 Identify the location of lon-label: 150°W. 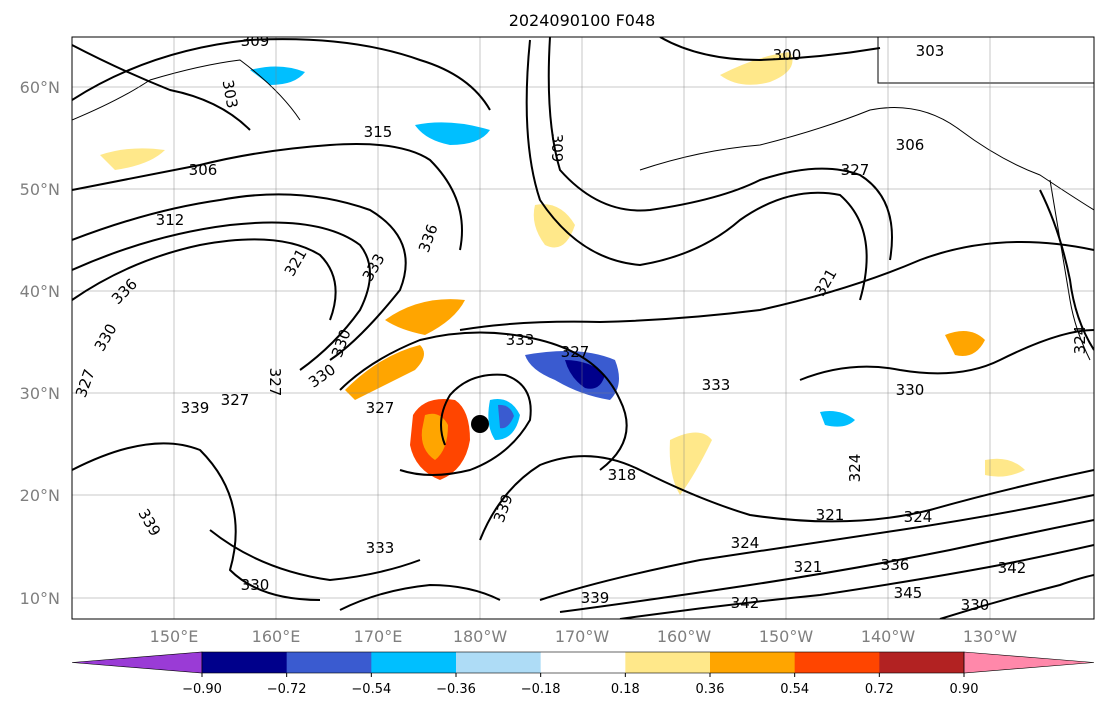
(786, 636).